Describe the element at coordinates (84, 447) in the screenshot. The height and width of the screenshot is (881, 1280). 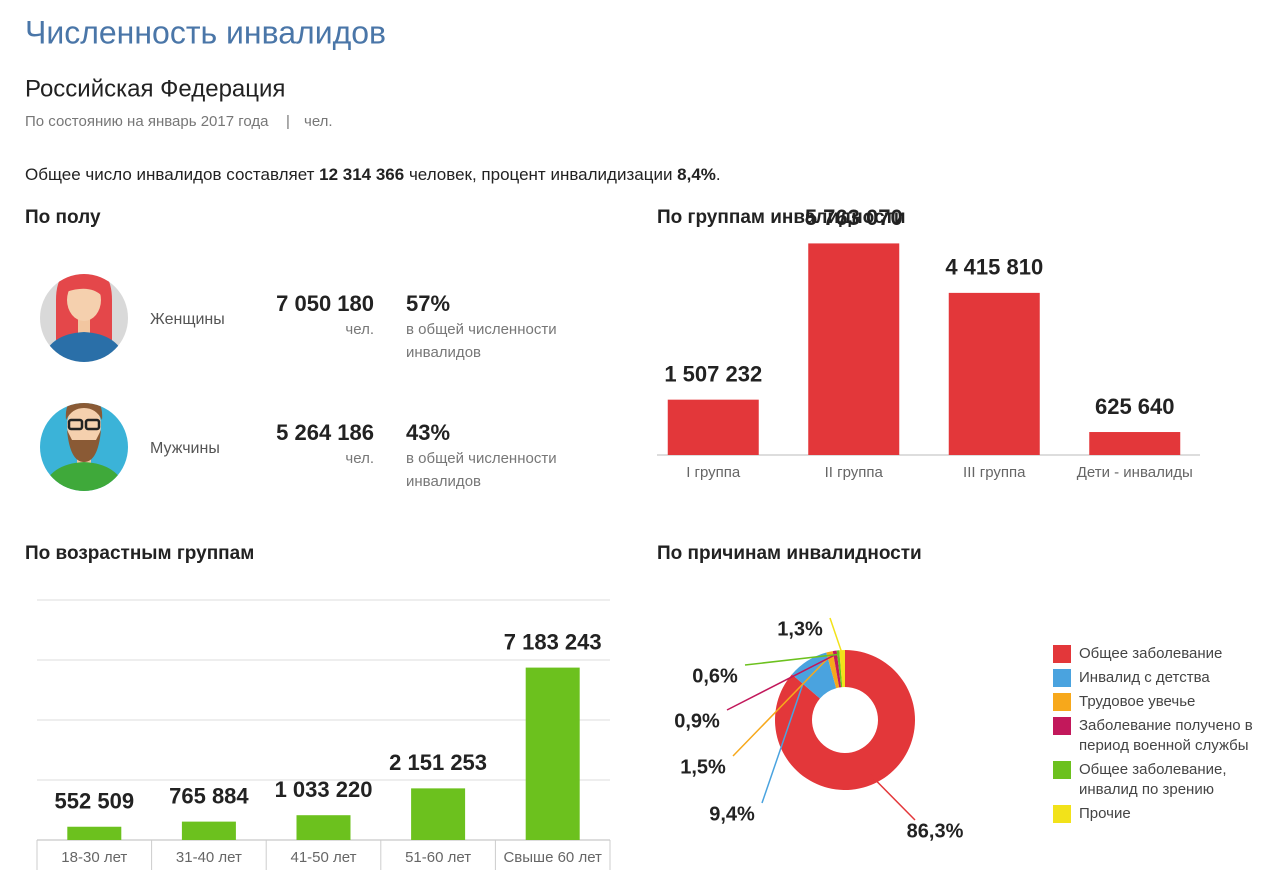
I see `avatar-male` at that location.